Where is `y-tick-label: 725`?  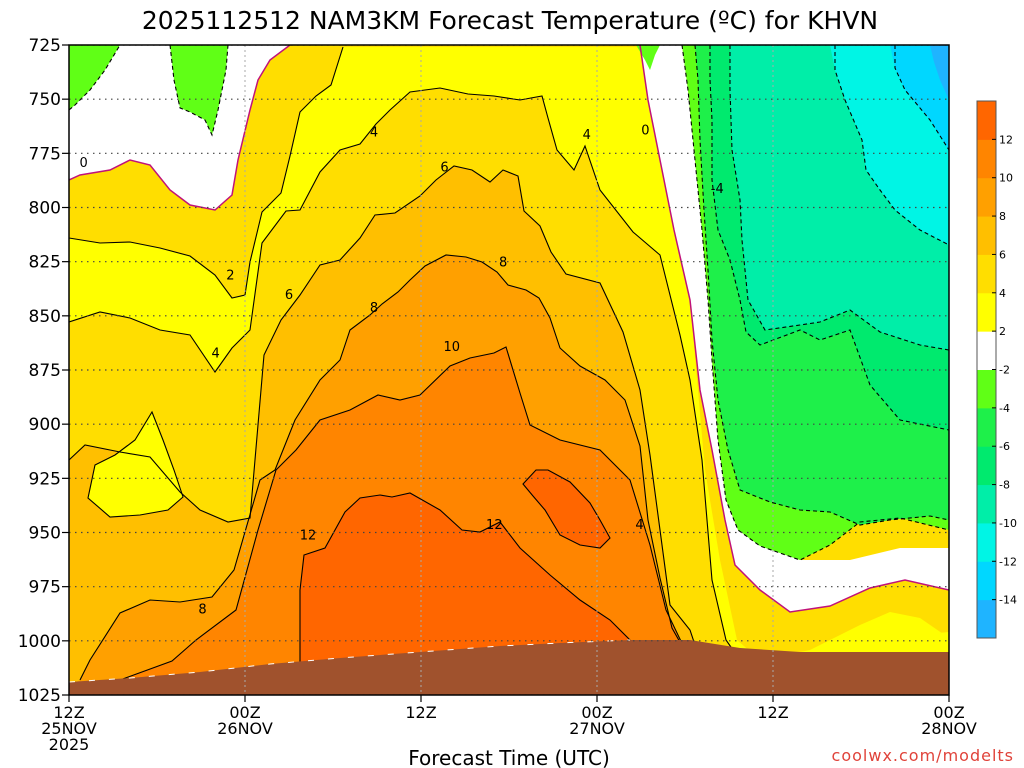 y-tick-label: 725 is located at coordinates (45, 46).